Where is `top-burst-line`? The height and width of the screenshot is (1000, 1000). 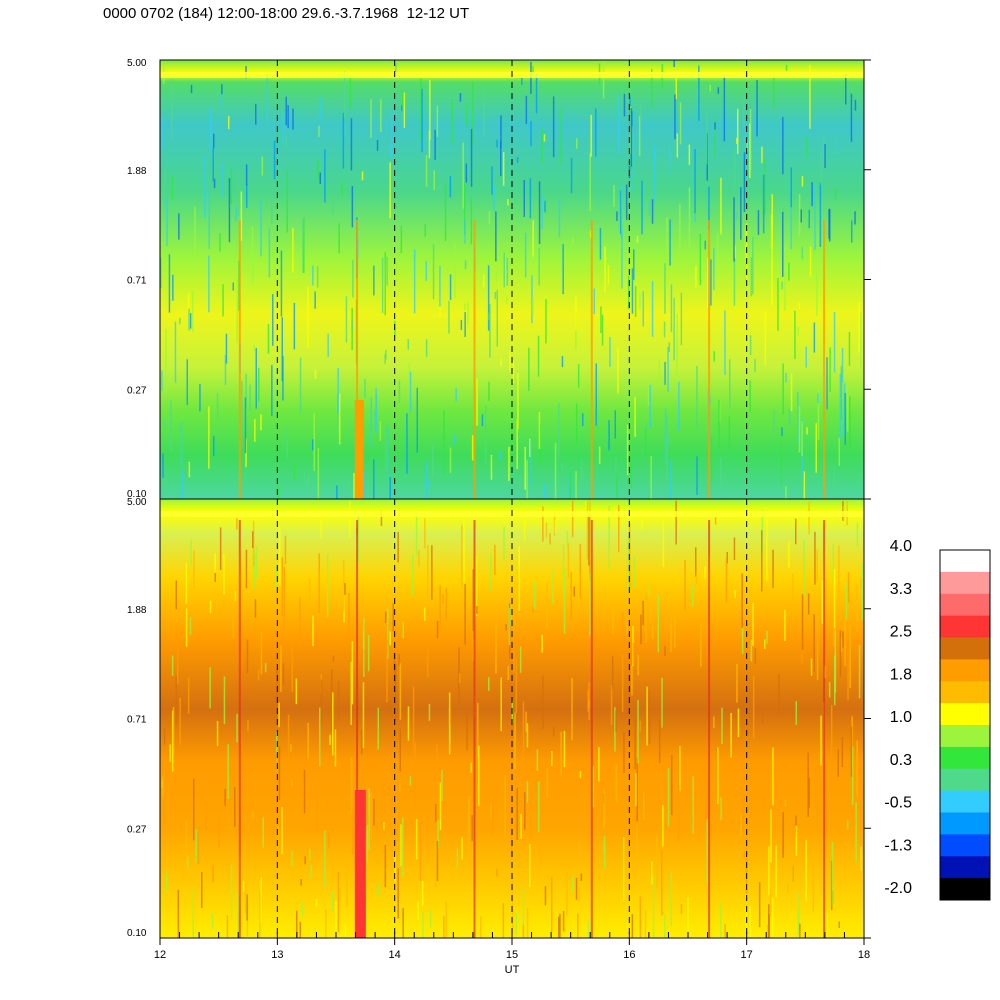
top-burst-line is located at coordinates (591, 359).